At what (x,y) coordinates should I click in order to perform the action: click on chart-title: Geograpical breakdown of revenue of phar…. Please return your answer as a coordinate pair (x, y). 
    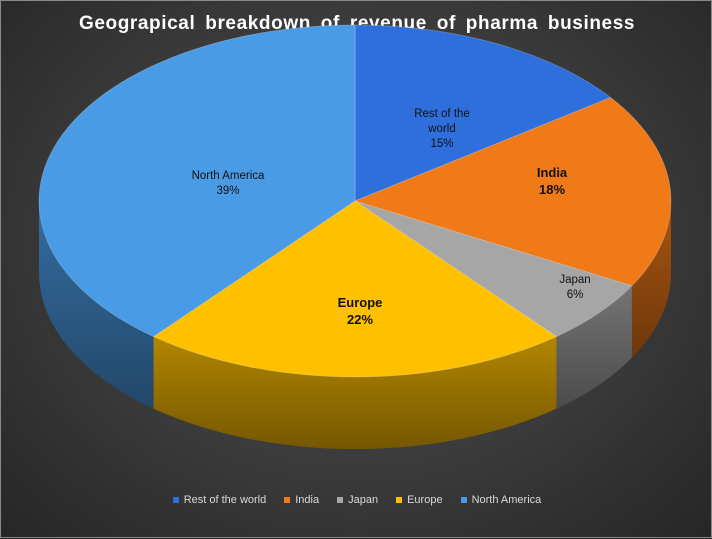
    Looking at the image, I should click on (357, 23).